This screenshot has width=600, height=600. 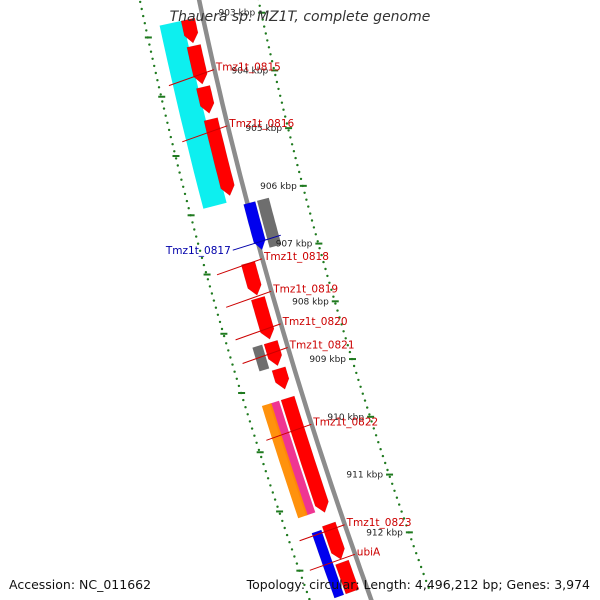 I want to click on gene-label-text: Tmz1t_0819, so click(x=305, y=289).